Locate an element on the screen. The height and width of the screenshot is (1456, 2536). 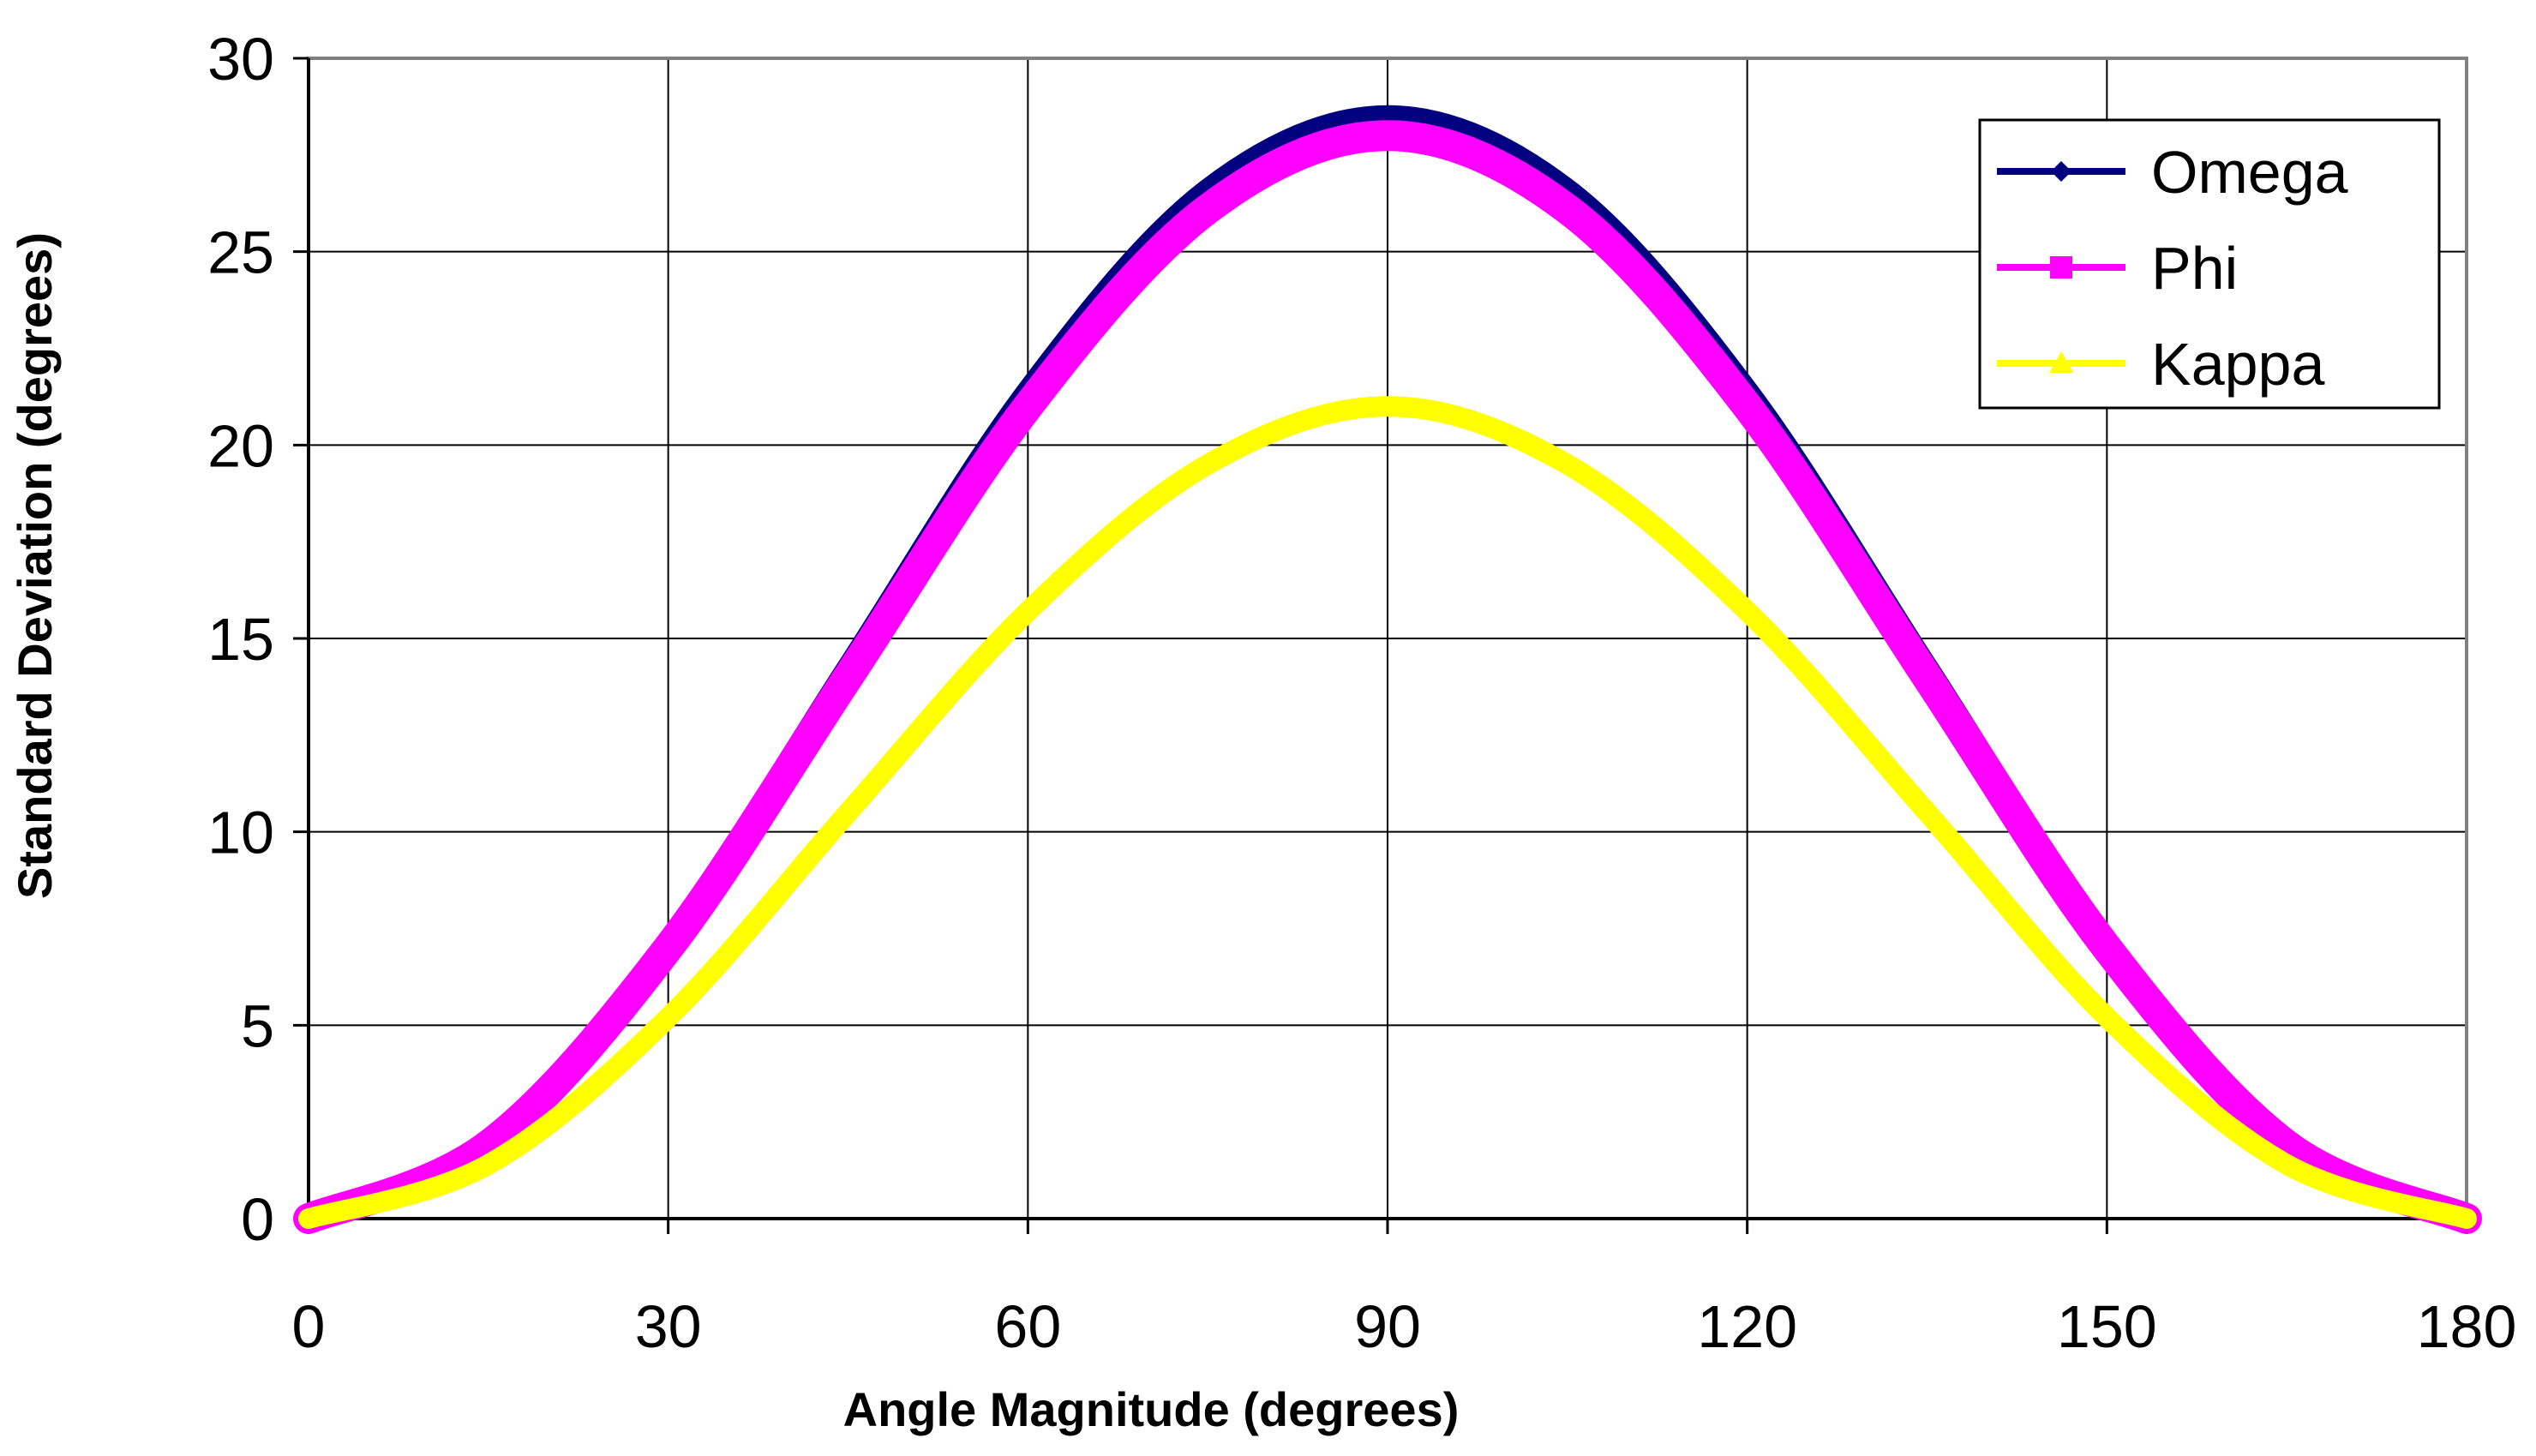
x-tick-label: 0 is located at coordinates (309, 1326).